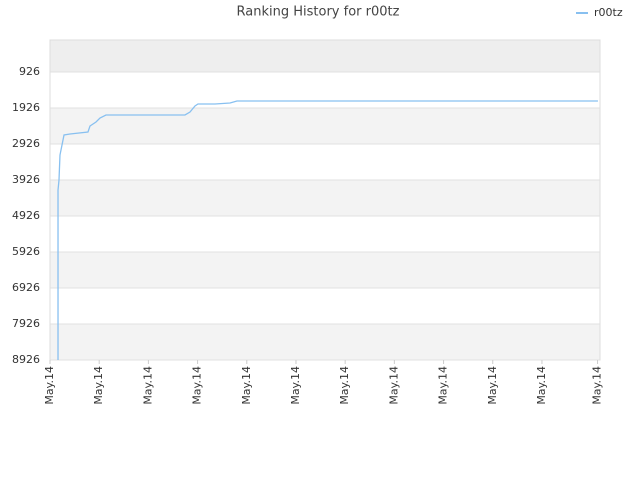 Image resolution: width=640 pixels, height=480 pixels. What do you see at coordinates (26, 287) in the screenshot?
I see `y-tick-label: 6926` at bounding box center [26, 287].